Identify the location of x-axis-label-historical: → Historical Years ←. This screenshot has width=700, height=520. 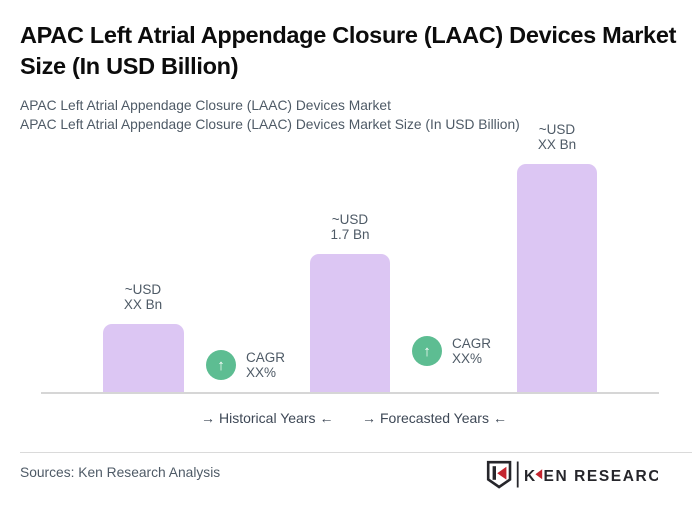
(267, 418).